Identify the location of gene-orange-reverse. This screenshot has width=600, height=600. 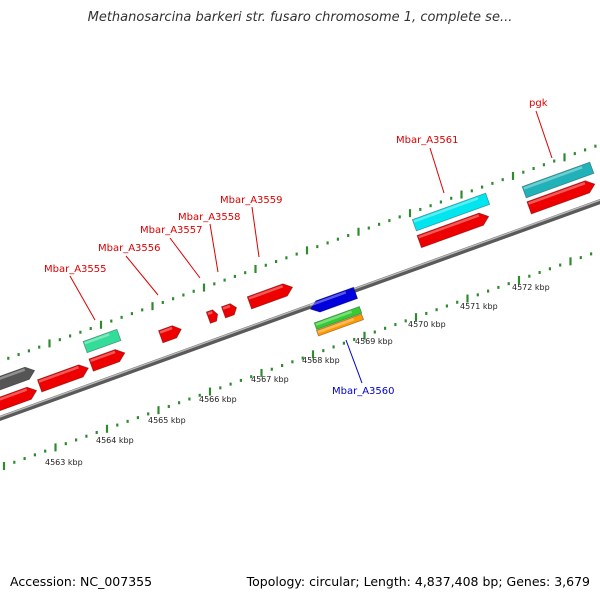
(340, 325).